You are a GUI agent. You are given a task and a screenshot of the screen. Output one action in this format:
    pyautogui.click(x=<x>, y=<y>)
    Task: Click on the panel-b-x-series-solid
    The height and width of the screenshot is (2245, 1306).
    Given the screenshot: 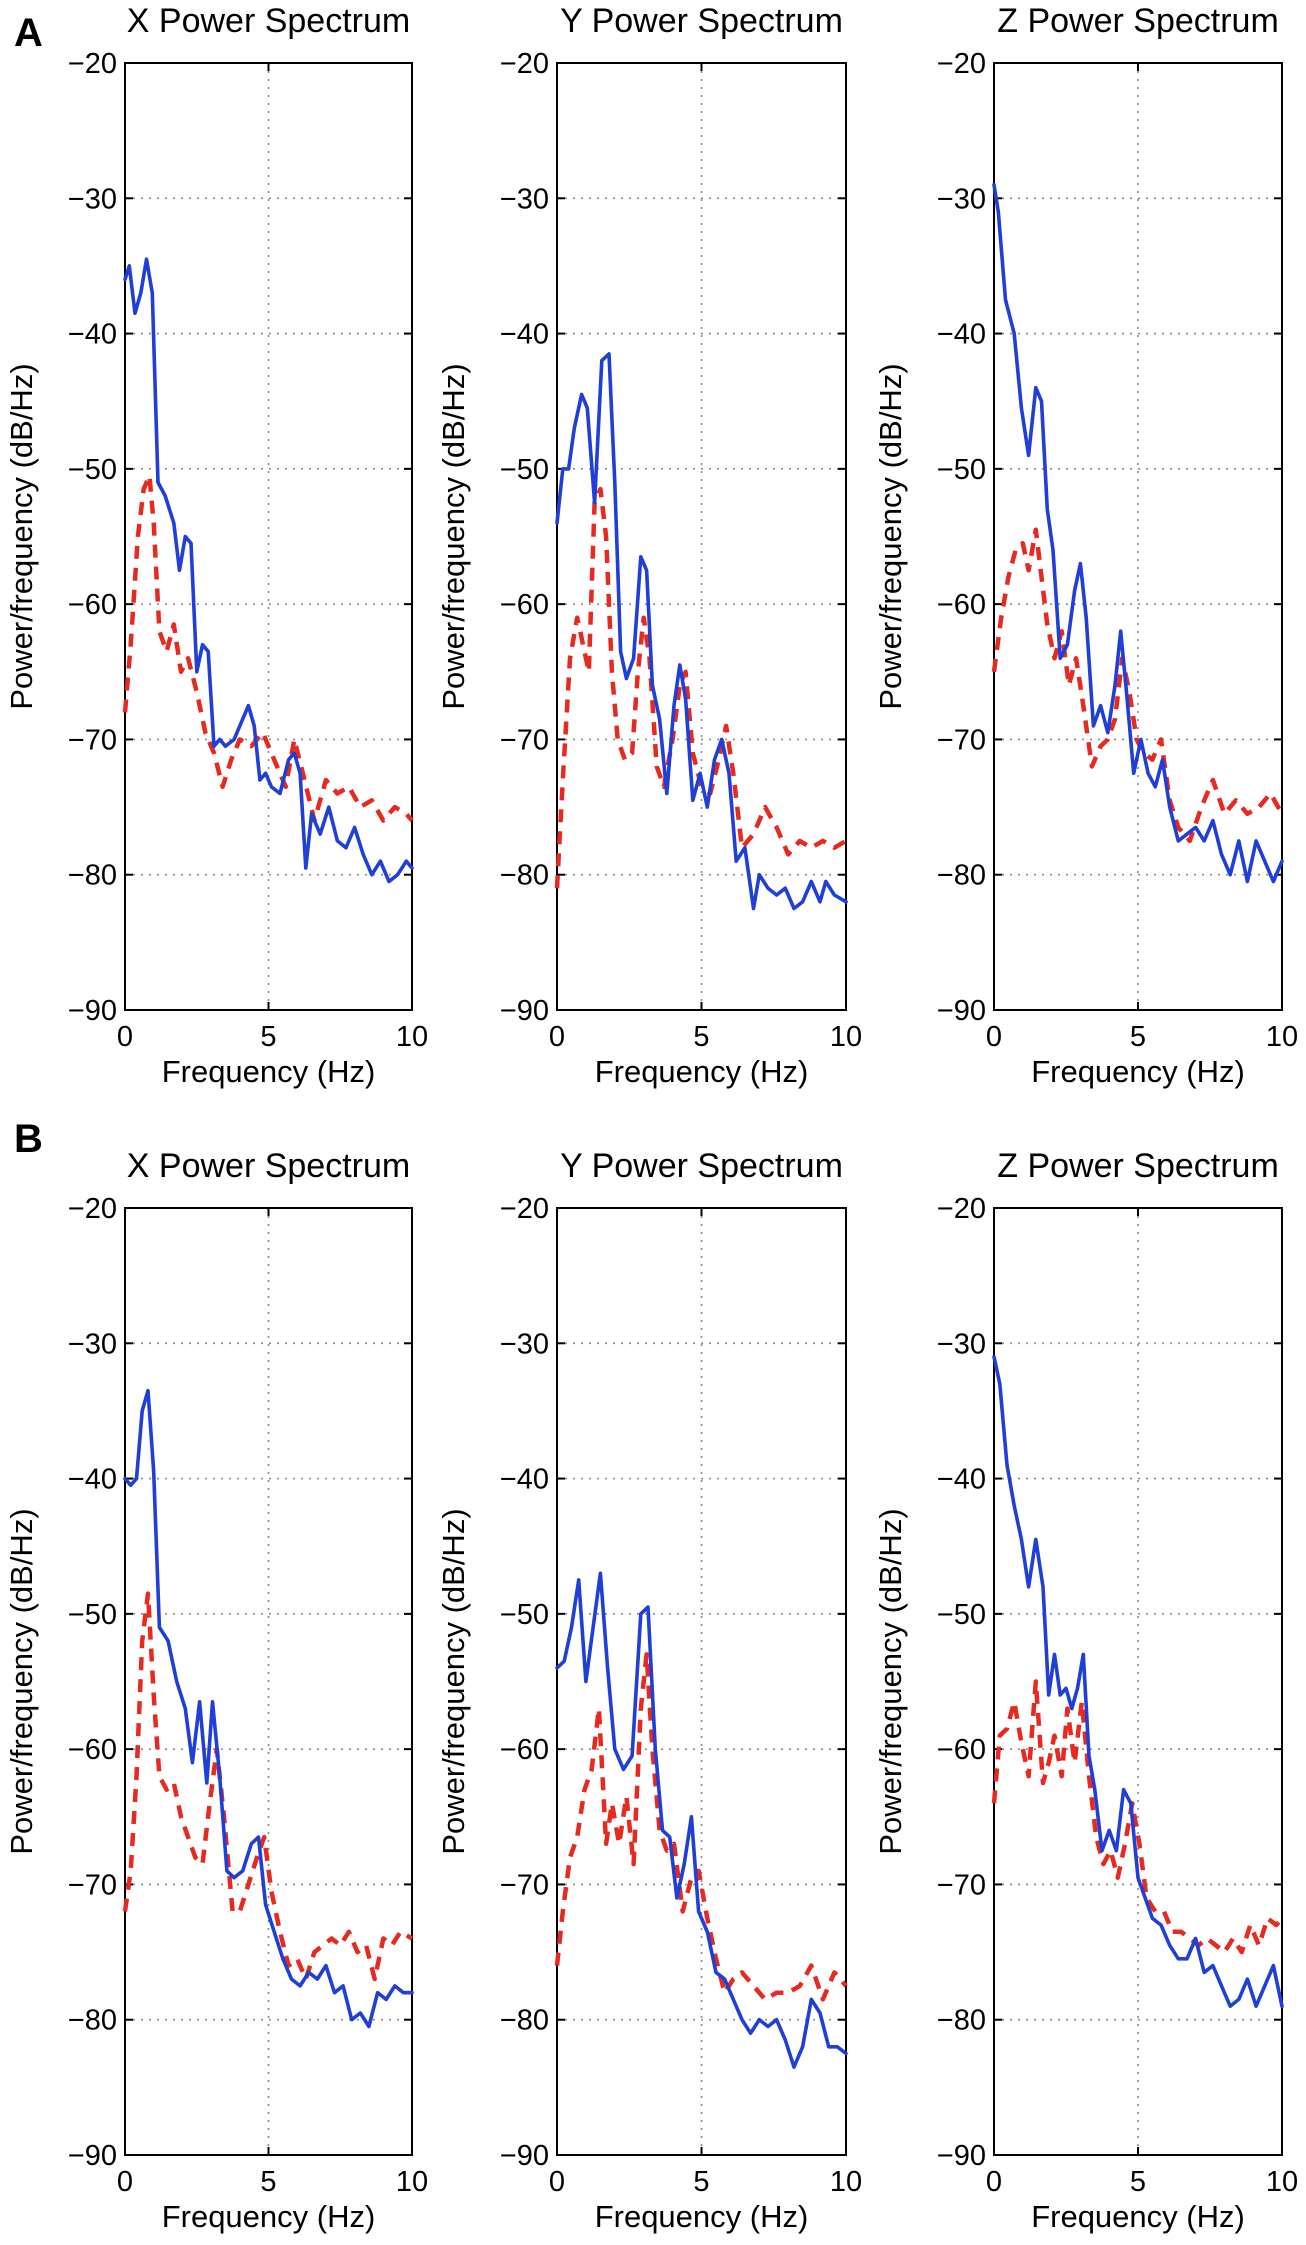 What is the action you would take?
    pyautogui.click(x=268, y=1708)
    